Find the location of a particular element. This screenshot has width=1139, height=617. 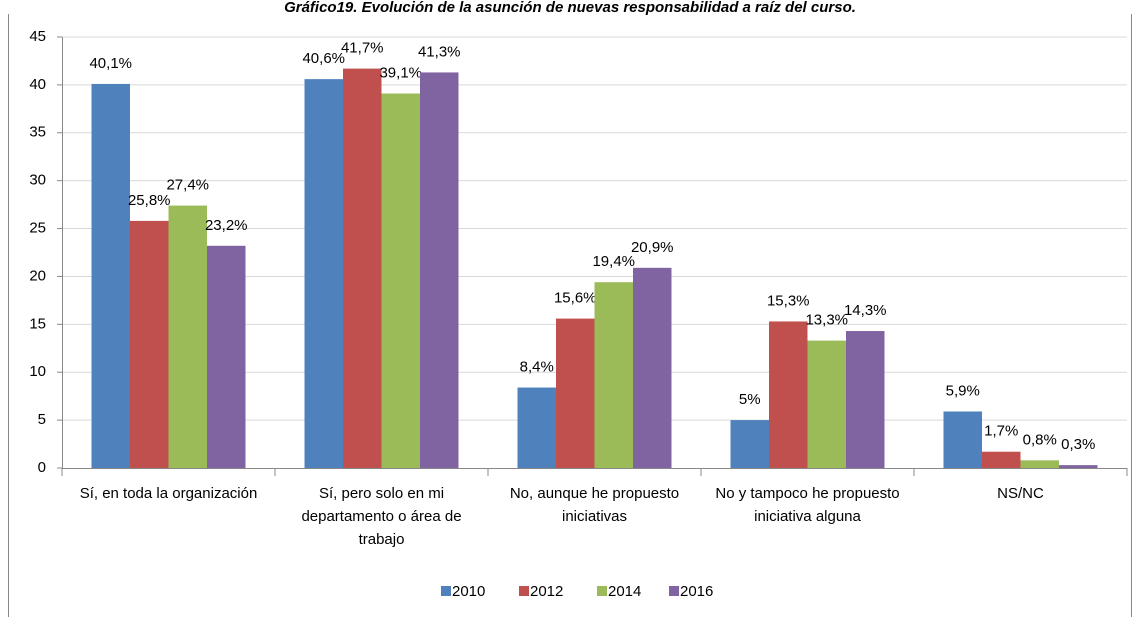

y-tick-label: 5 is located at coordinates (42, 419).